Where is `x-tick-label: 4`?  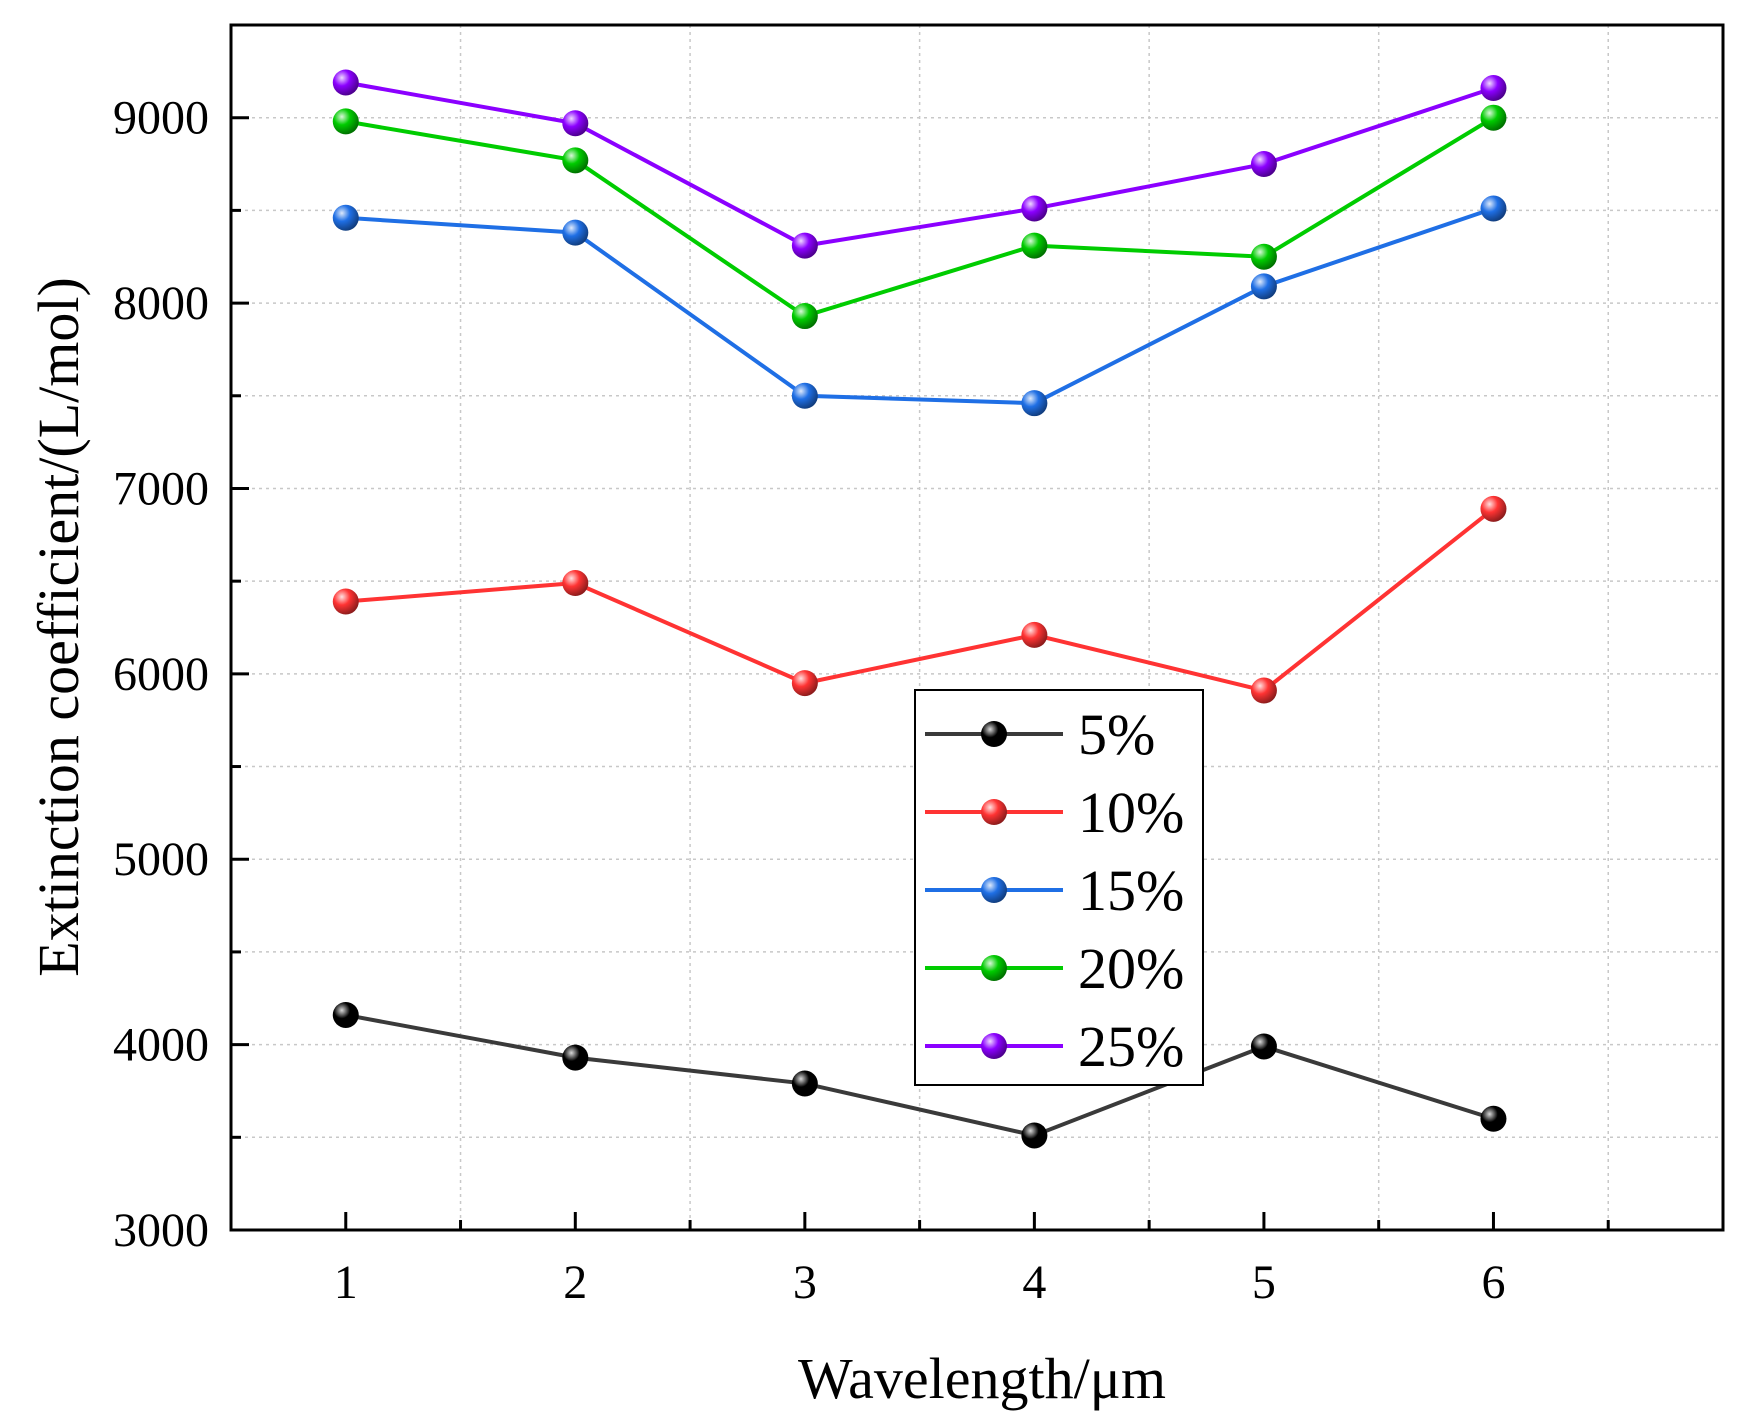
x-tick-label: 4 is located at coordinates (1034, 1282).